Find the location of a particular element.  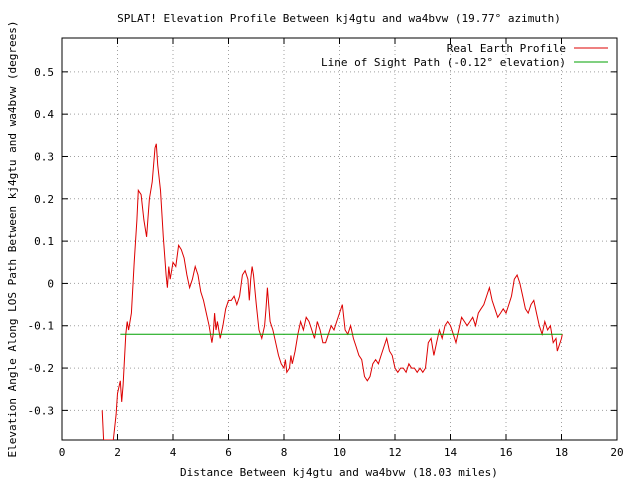

x-tick-label: 14 is located at coordinates (451, 452).